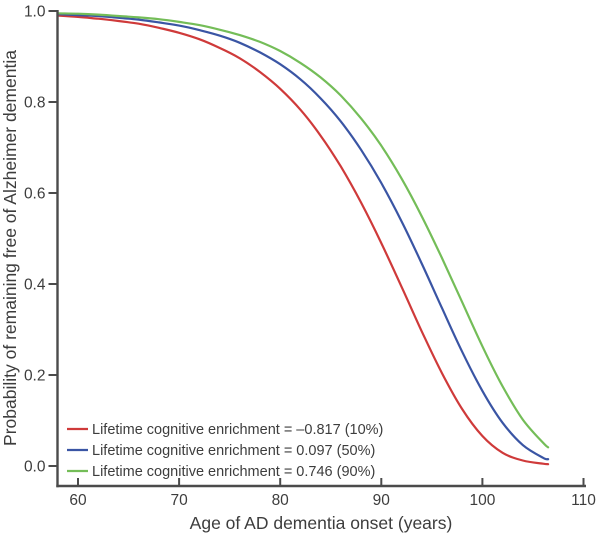 The height and width of the screenshot is (537, 600). I want to click on y-tick-label: 0.6, so click(35, 194).